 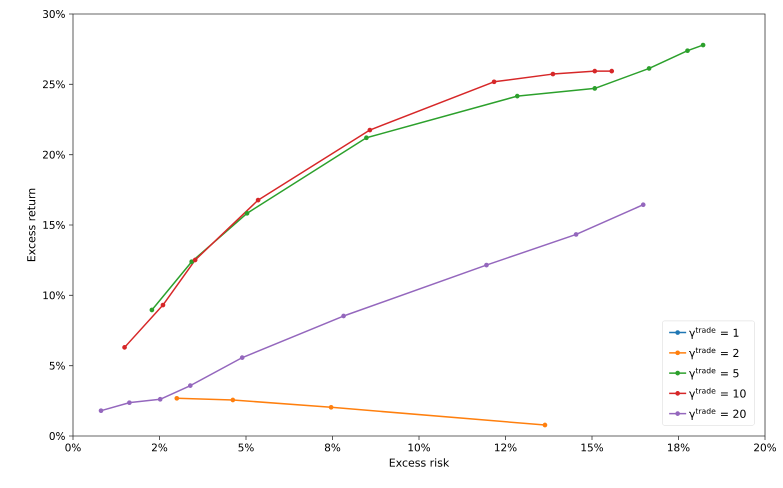 What do you see at coordinates (332, 448) in the screenshot?
I see `x-tick-label: 8%` at bounding box center [332, 448].